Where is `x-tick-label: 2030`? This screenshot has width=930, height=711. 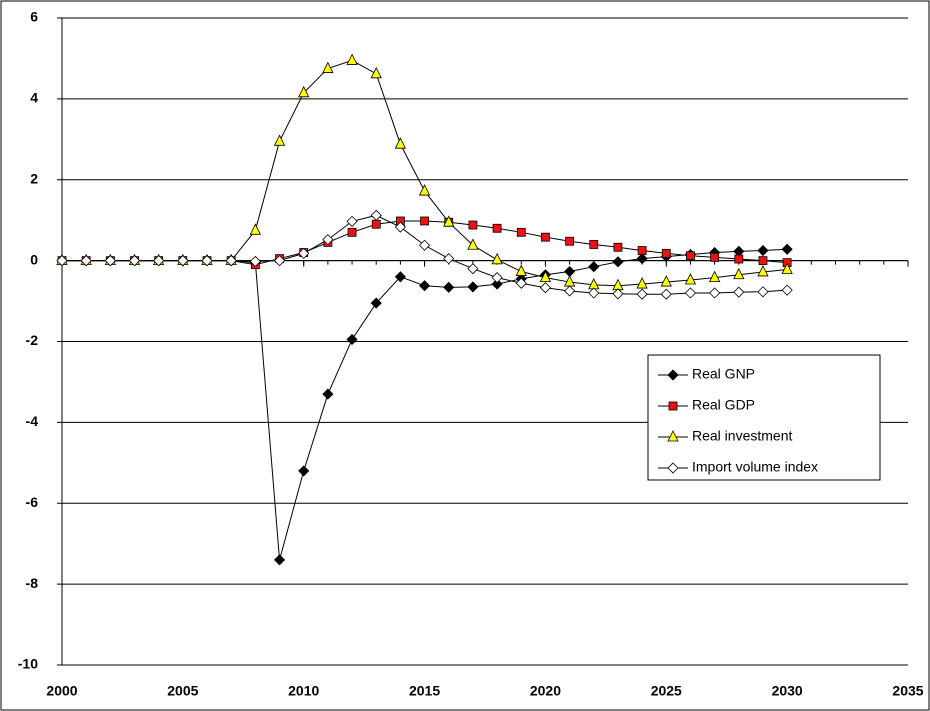
x-tick-label: 2030 is located at coordinates (787, 691).